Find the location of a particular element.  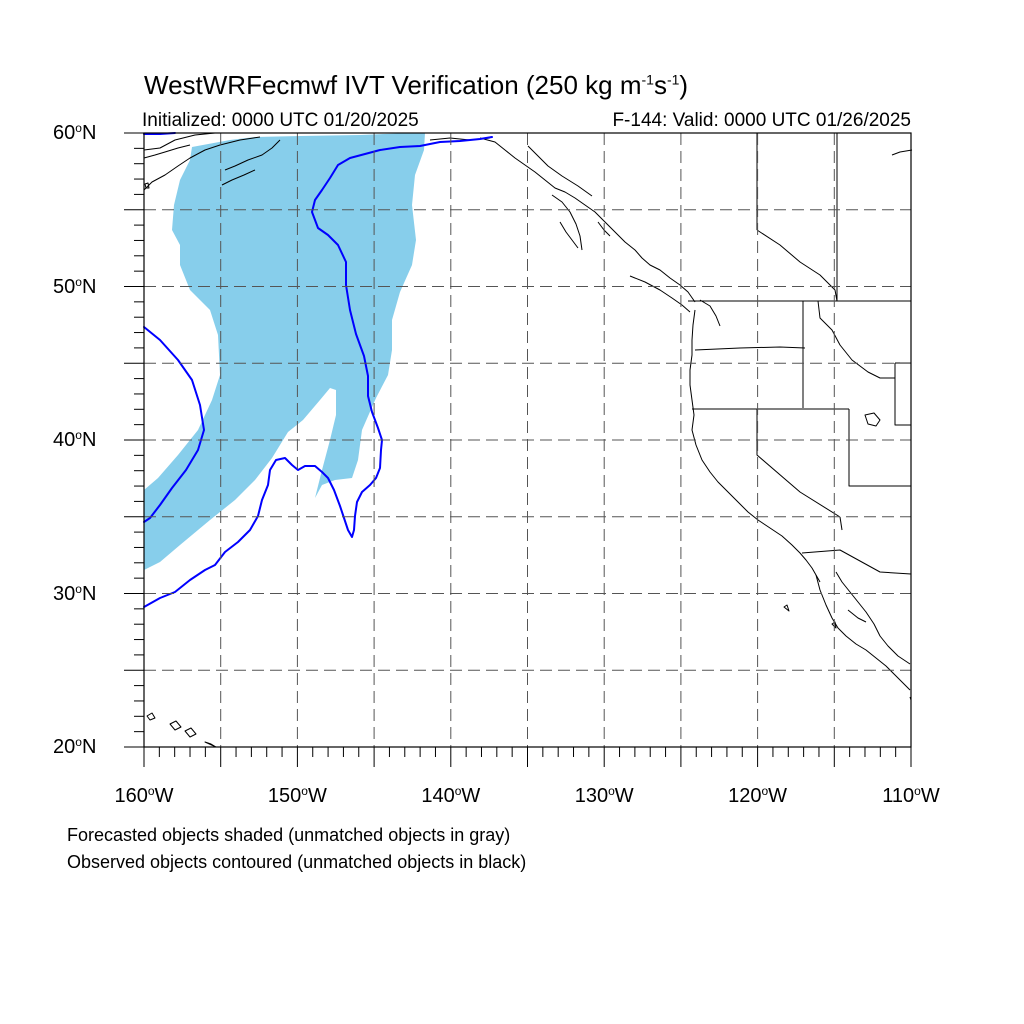

lat-label: 50oN is located at coordinates (75, 286).